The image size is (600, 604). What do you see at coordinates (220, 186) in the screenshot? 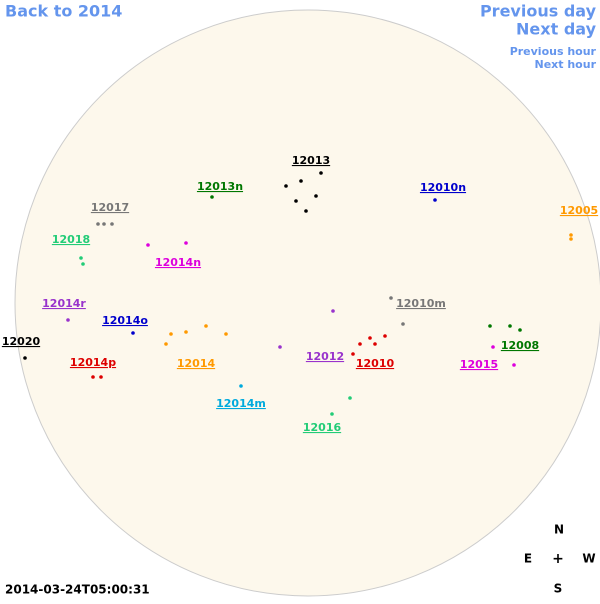
I see `region-label: 12013n` at bounding box center [220, 186].